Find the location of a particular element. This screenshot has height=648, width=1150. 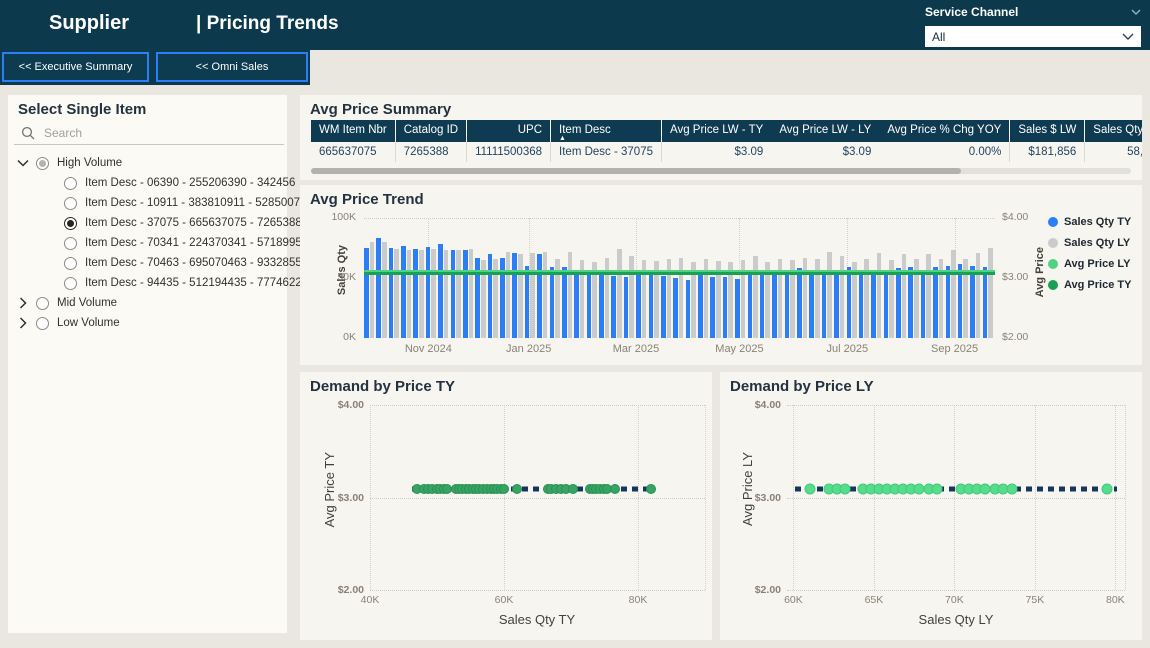

legend-item-sales-qty-ty: Sales Qty TY is located at coordinates (1089, 221).